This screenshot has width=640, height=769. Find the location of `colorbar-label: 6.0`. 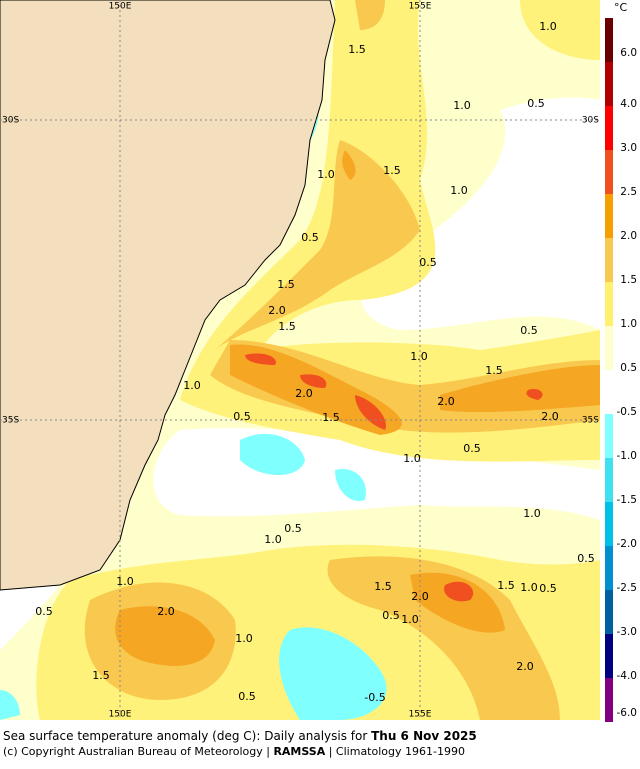

colorbar-label: 6.0 is located at coordinates (628, 53).